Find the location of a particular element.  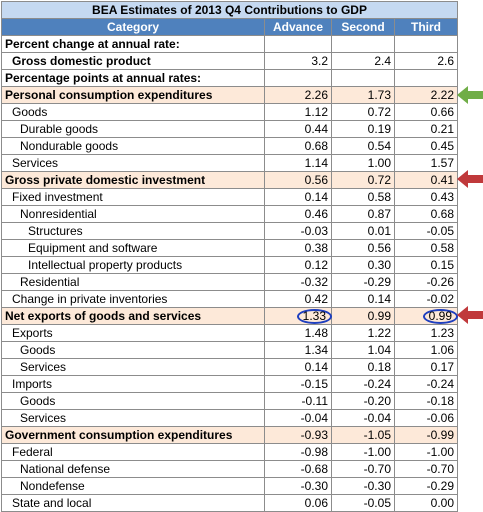

value-cell: 0.18 is located at coordinates (363, 367).